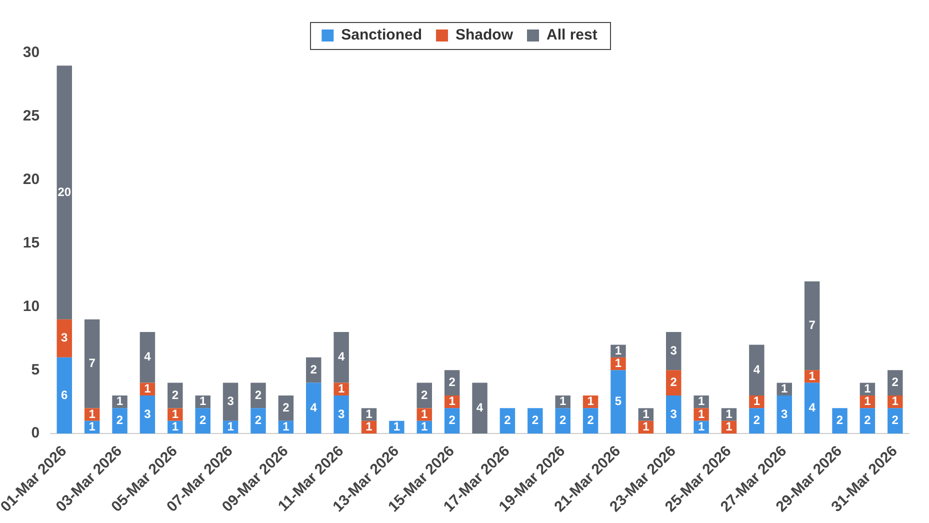 The height and width of the screenshot is (523, 929). What do you see at coordinates (484, 35) in the screenshot?
I see `legend-label: Shadow` at bounding box center [484, 35].